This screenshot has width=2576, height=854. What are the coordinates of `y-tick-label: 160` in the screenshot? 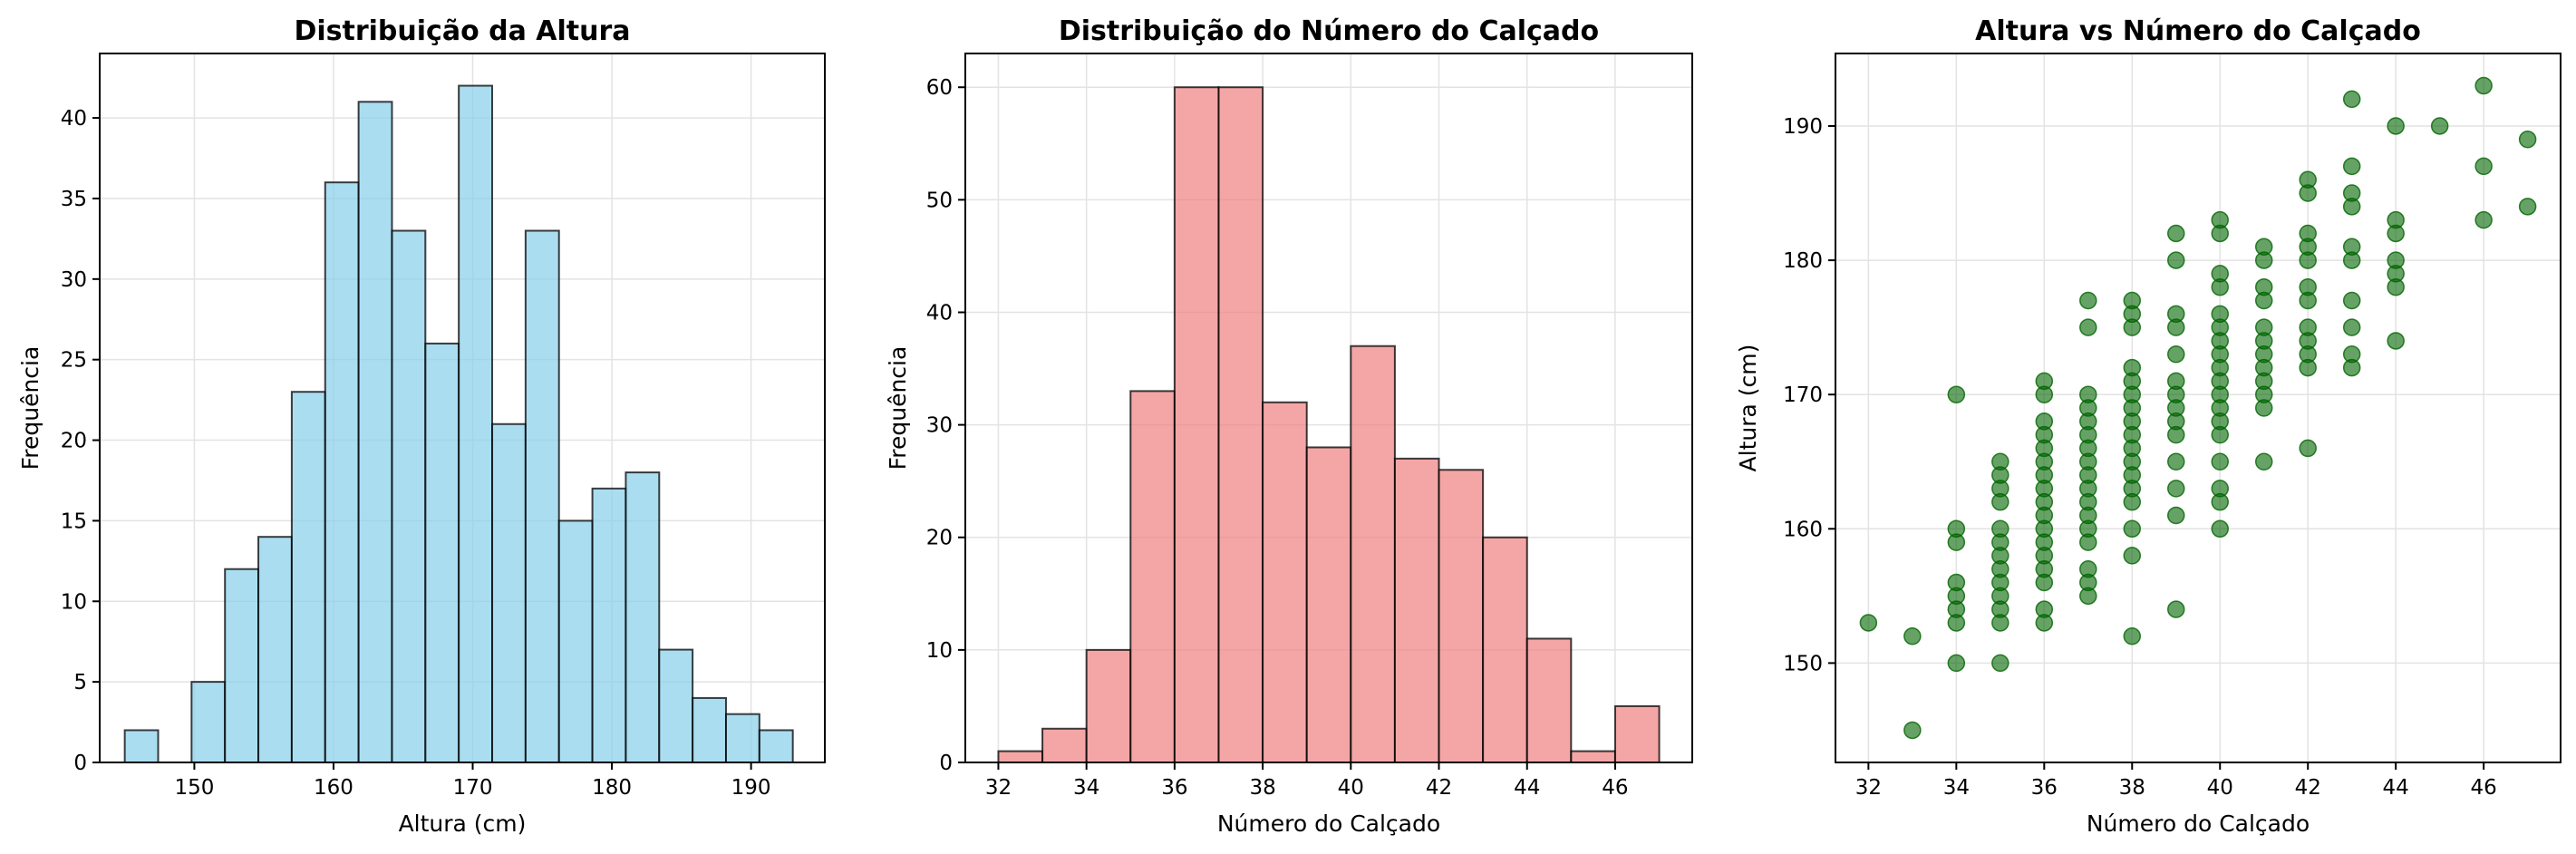 It's located at (1803, 529).